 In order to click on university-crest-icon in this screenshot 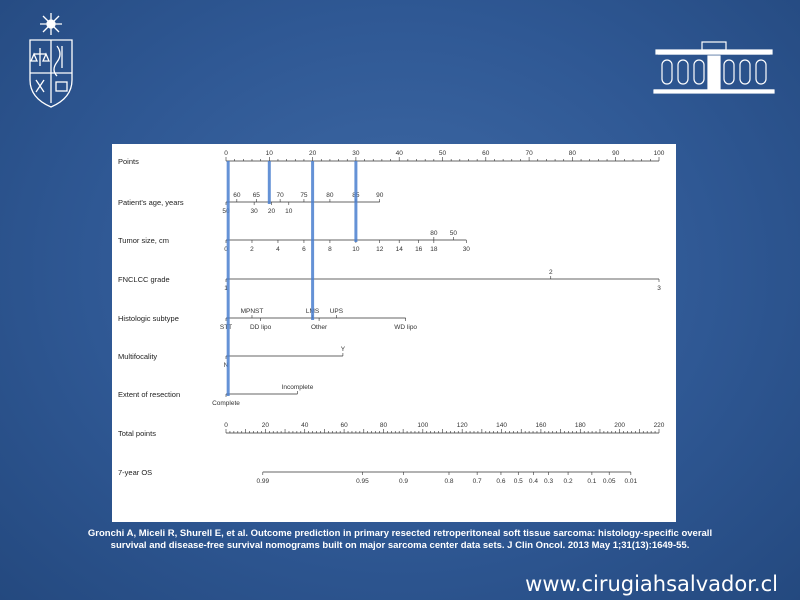, I will do `click(51, 60)`.